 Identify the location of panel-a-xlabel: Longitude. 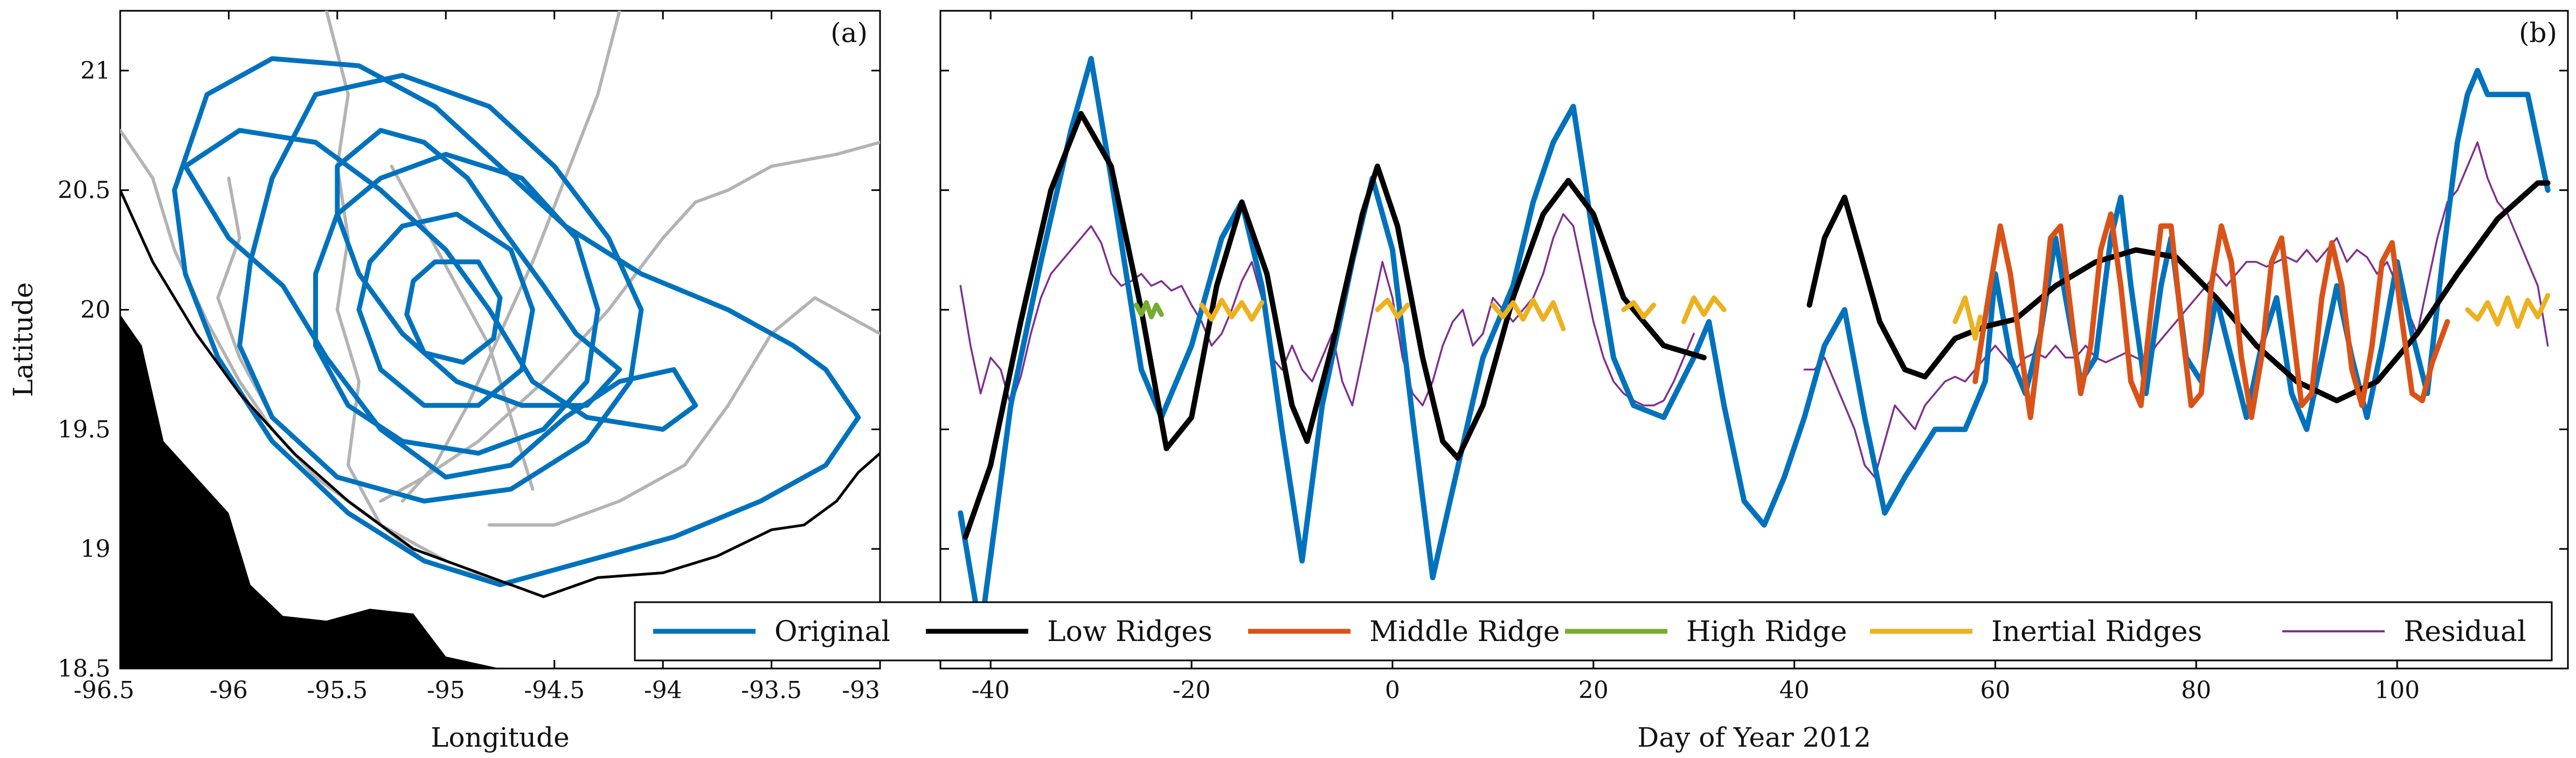
(500, 737).